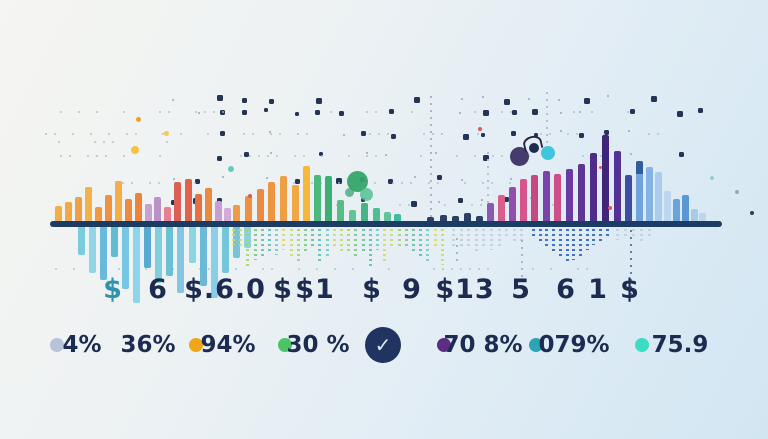 This screenshot has height=439, width=768. What do you see at coordinates (639, 167) in the screenshot?
I see `bar-cap` at bounding box center [639, 167].